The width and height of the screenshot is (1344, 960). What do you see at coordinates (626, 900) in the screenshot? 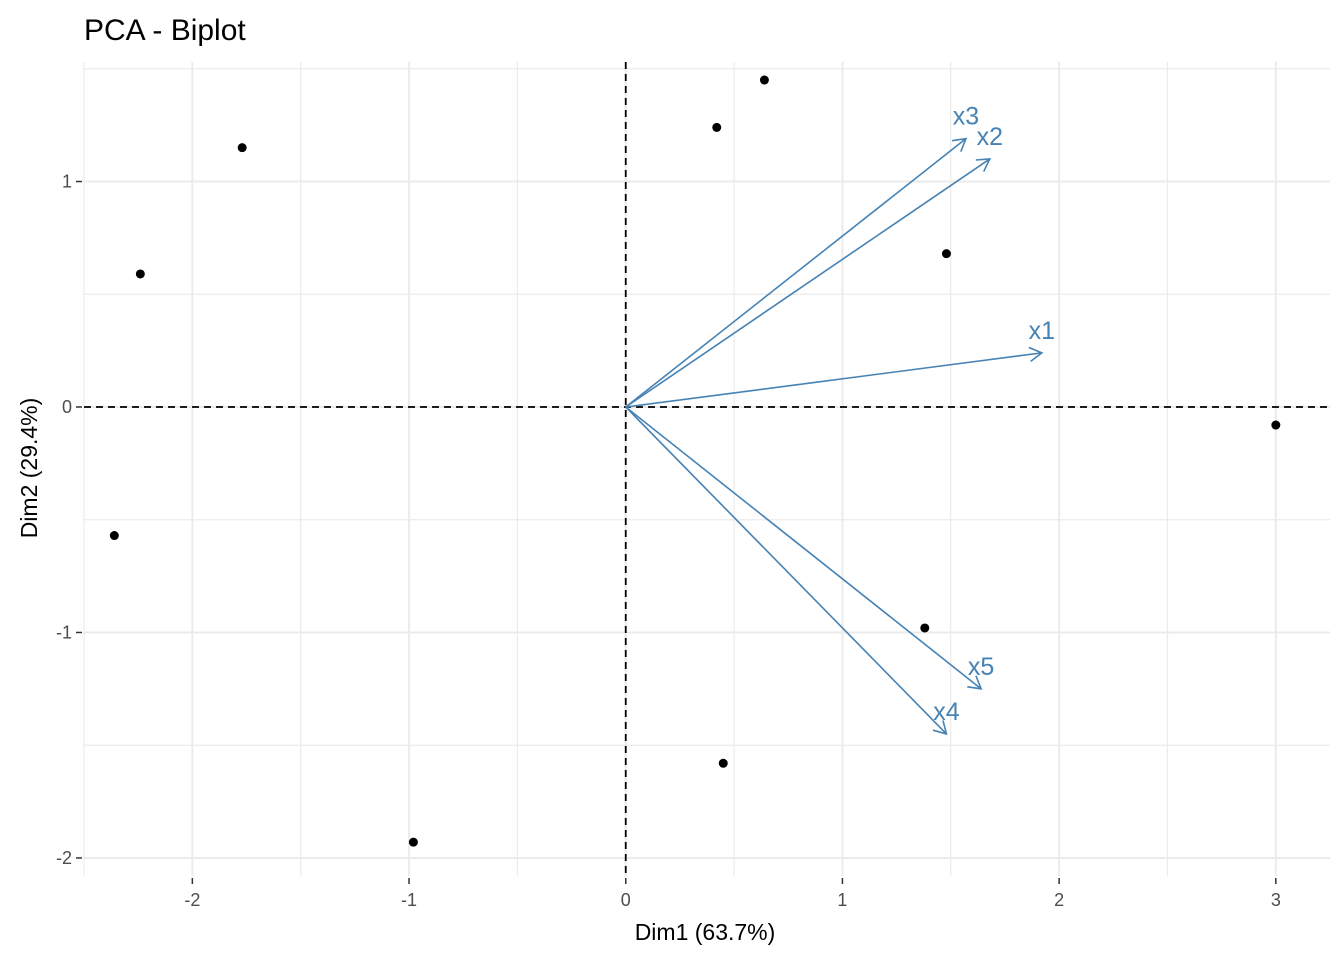
I see `x-tick-label: 0` at bounding box center [626, 900].